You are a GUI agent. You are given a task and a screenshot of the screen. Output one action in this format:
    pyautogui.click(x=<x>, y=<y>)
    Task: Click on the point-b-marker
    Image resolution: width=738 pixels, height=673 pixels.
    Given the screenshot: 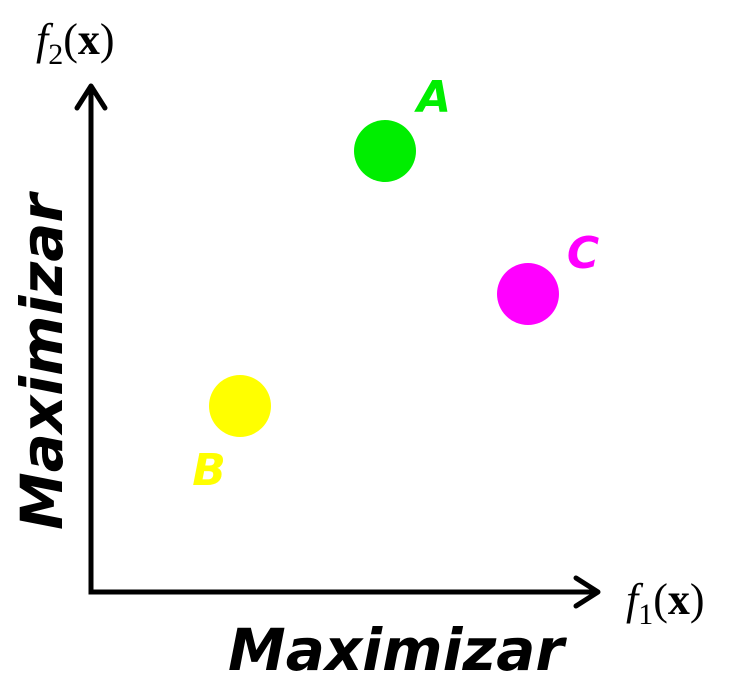 What is the action you would take?
    pyautogui.click(x=240, y=406)
    